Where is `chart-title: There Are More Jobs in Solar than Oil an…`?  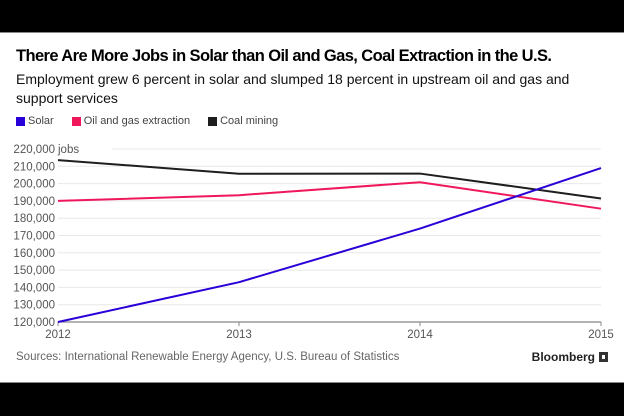 chart-title: There Are More Jobs in Solar than Oil an… is located at coordinates (284, 56).